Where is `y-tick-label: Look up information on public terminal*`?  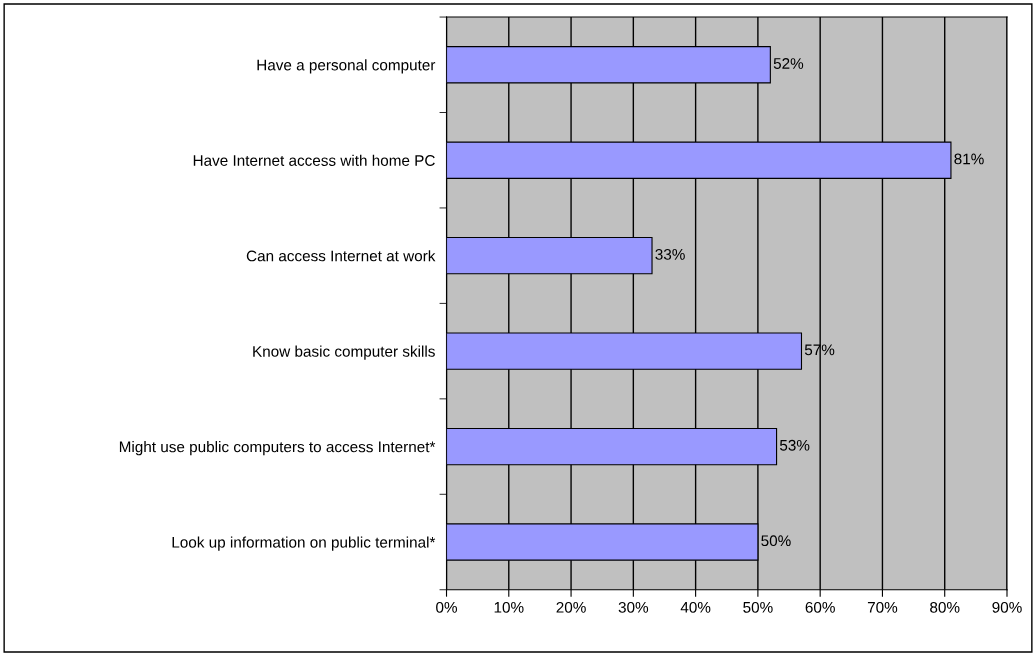
y-tick-label: Look up information on public terminal* is located at coordinates (304, 543).